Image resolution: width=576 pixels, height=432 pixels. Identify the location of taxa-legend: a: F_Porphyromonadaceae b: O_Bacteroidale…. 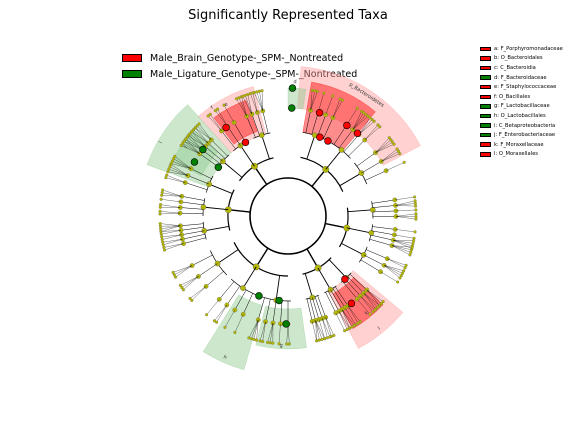
(521, 101).